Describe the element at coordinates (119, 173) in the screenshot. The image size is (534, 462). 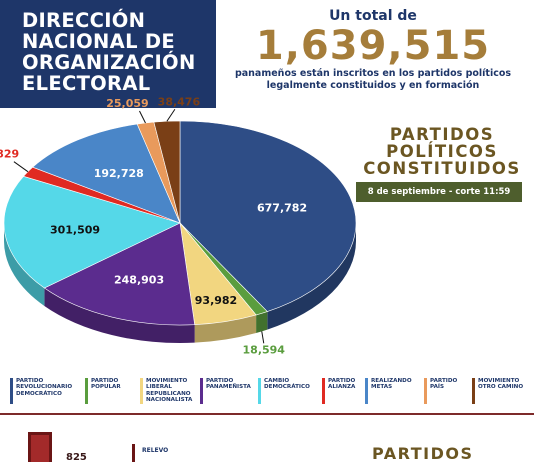
I see `pie-value-label-6: 192,728` at that location.